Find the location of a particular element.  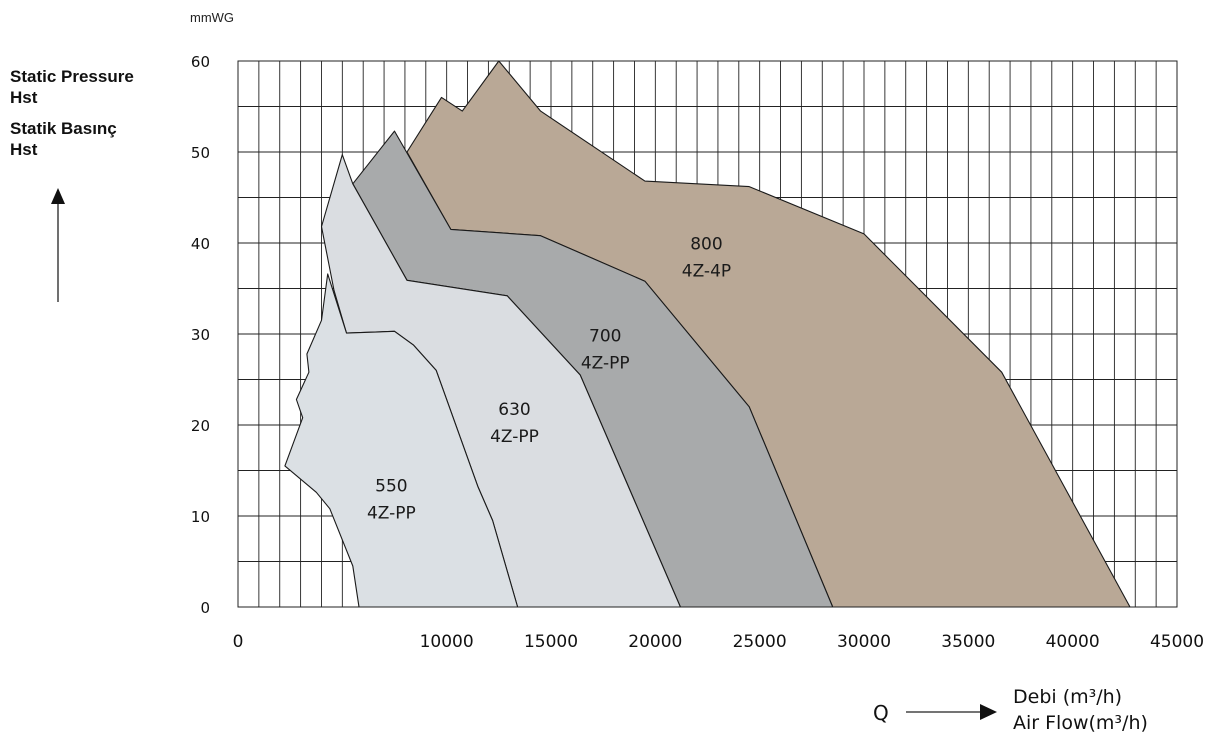

x-tick-label: 0 is located at coordinates (238, 642).